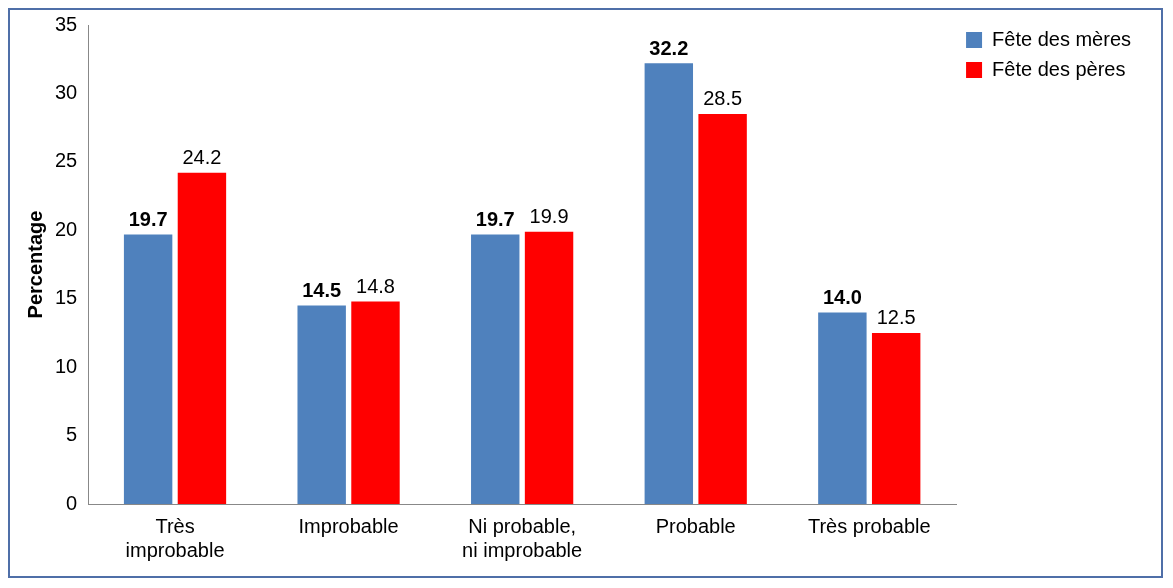 The height and width of the screenshot is (588, 1173). What do you see at coordinates (66, 23) in the screenshot?
I see `y-tick-label: 35` at bounding box center [66, 23].